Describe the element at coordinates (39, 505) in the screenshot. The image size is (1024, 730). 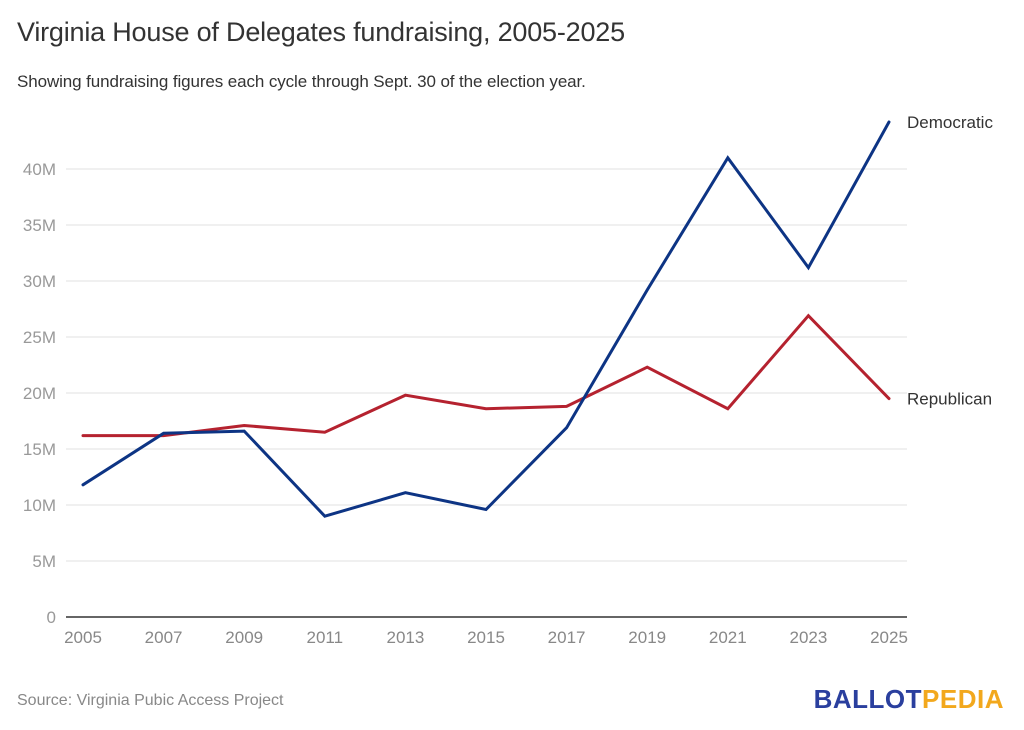
I see `y-tick-label: 10M` at that location.